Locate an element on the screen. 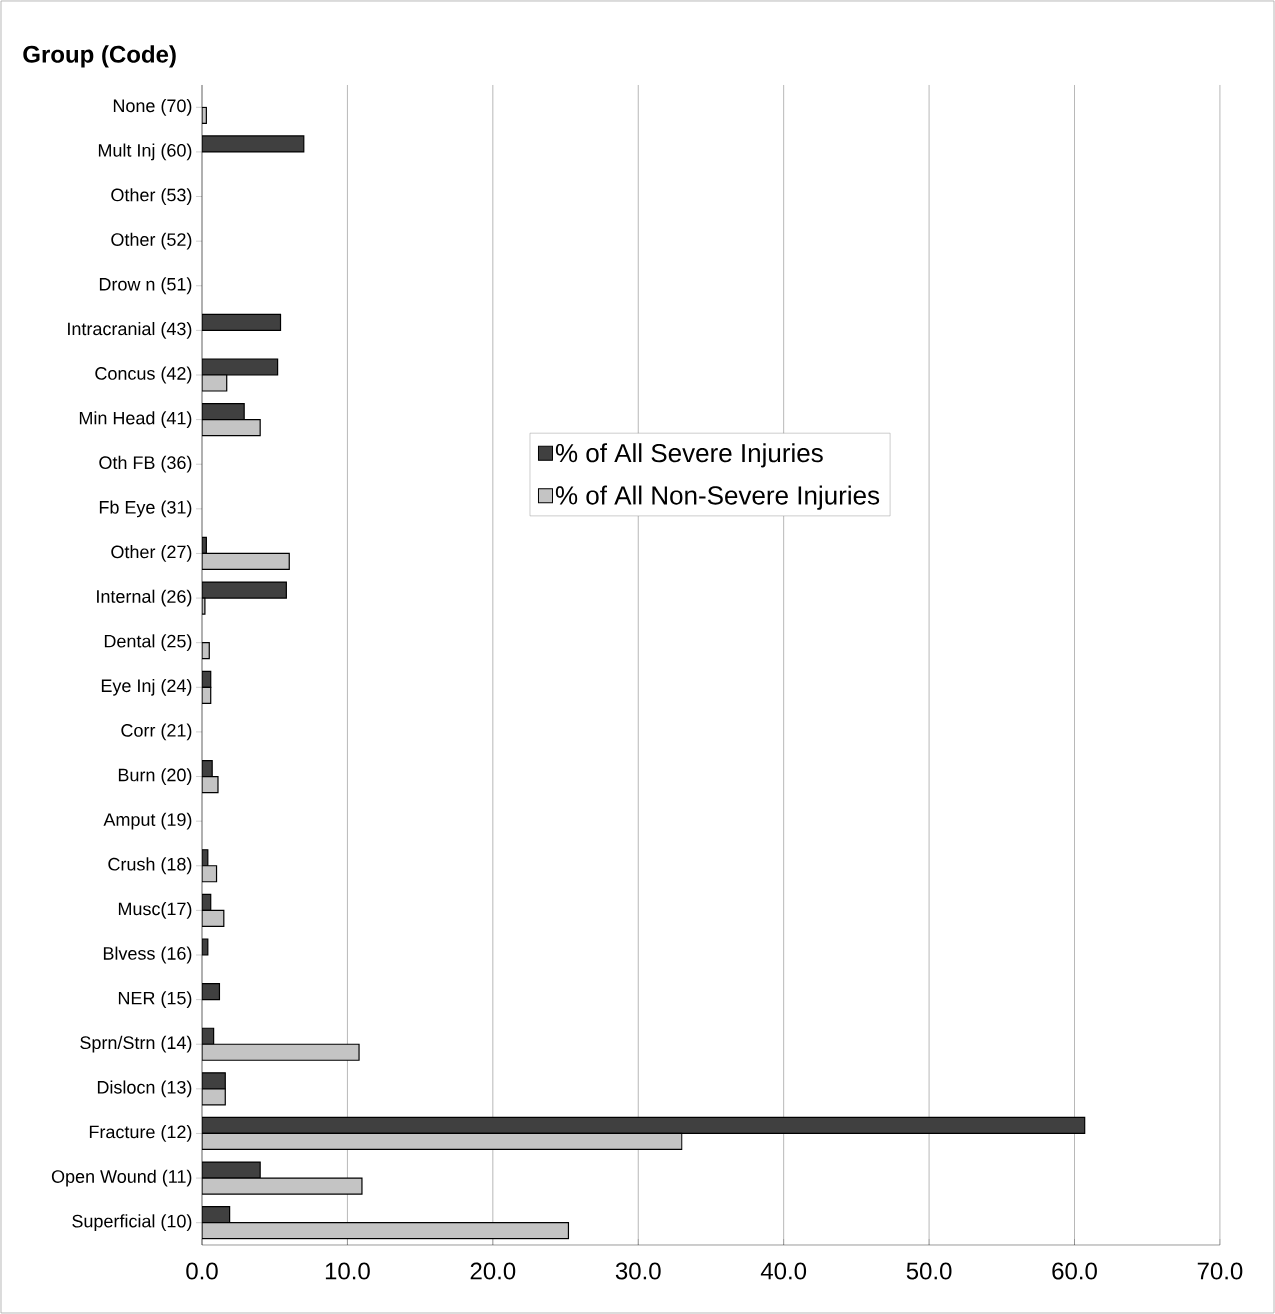  y-tick-label: Open Wound (11) is located at coordinates (121, 1178).